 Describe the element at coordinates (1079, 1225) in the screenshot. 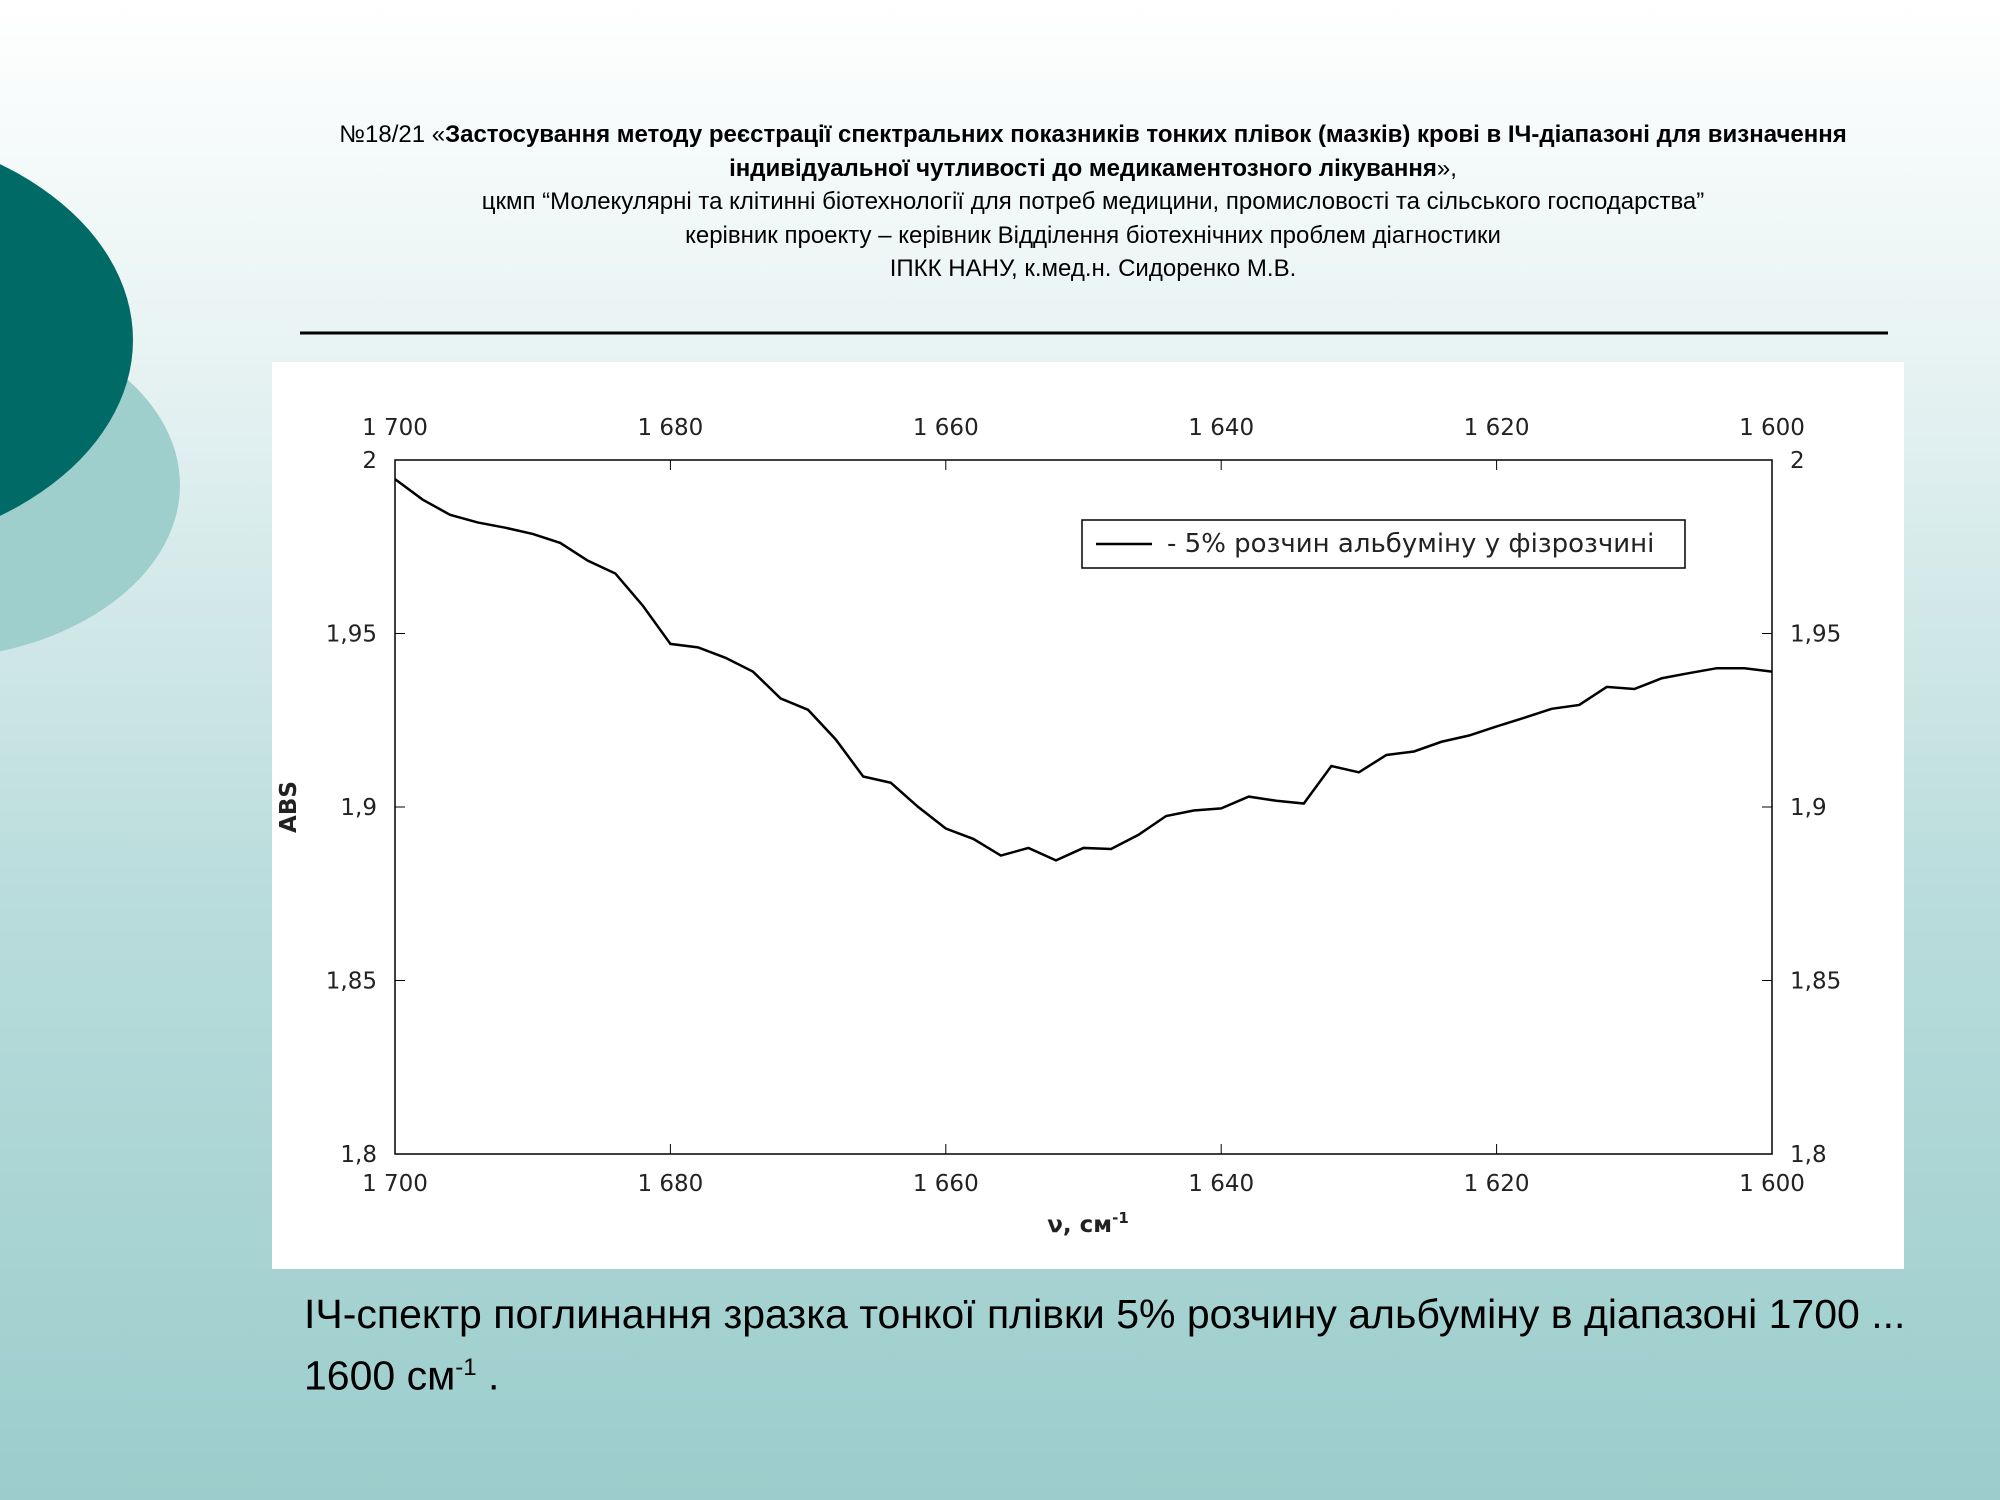

I see `x-label-text: ν, см` at that location.